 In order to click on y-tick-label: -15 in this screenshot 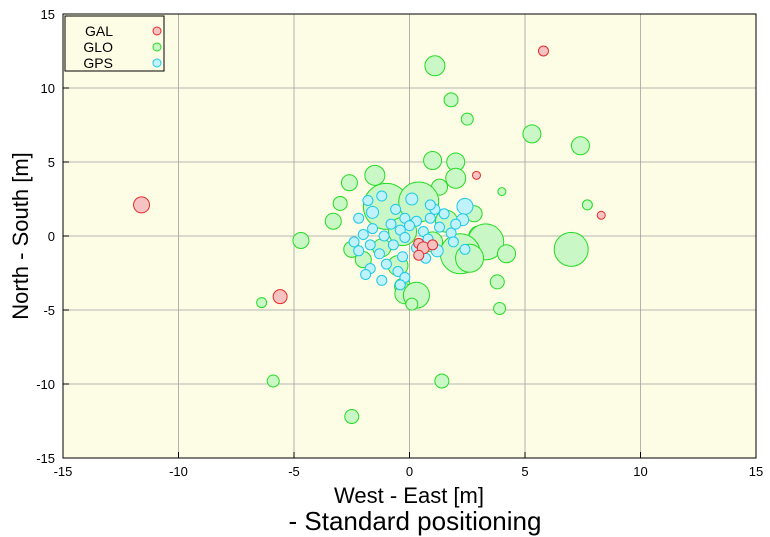, I will do `click(45, 458)`.